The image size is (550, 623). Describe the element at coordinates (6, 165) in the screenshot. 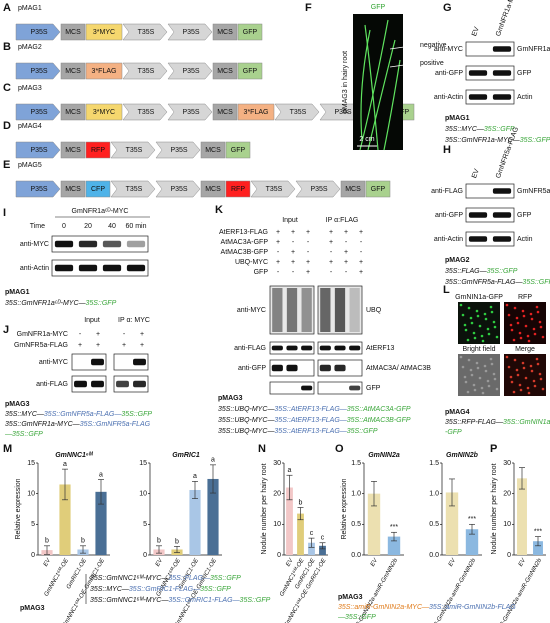

I see `panel-letter: E` at that location.